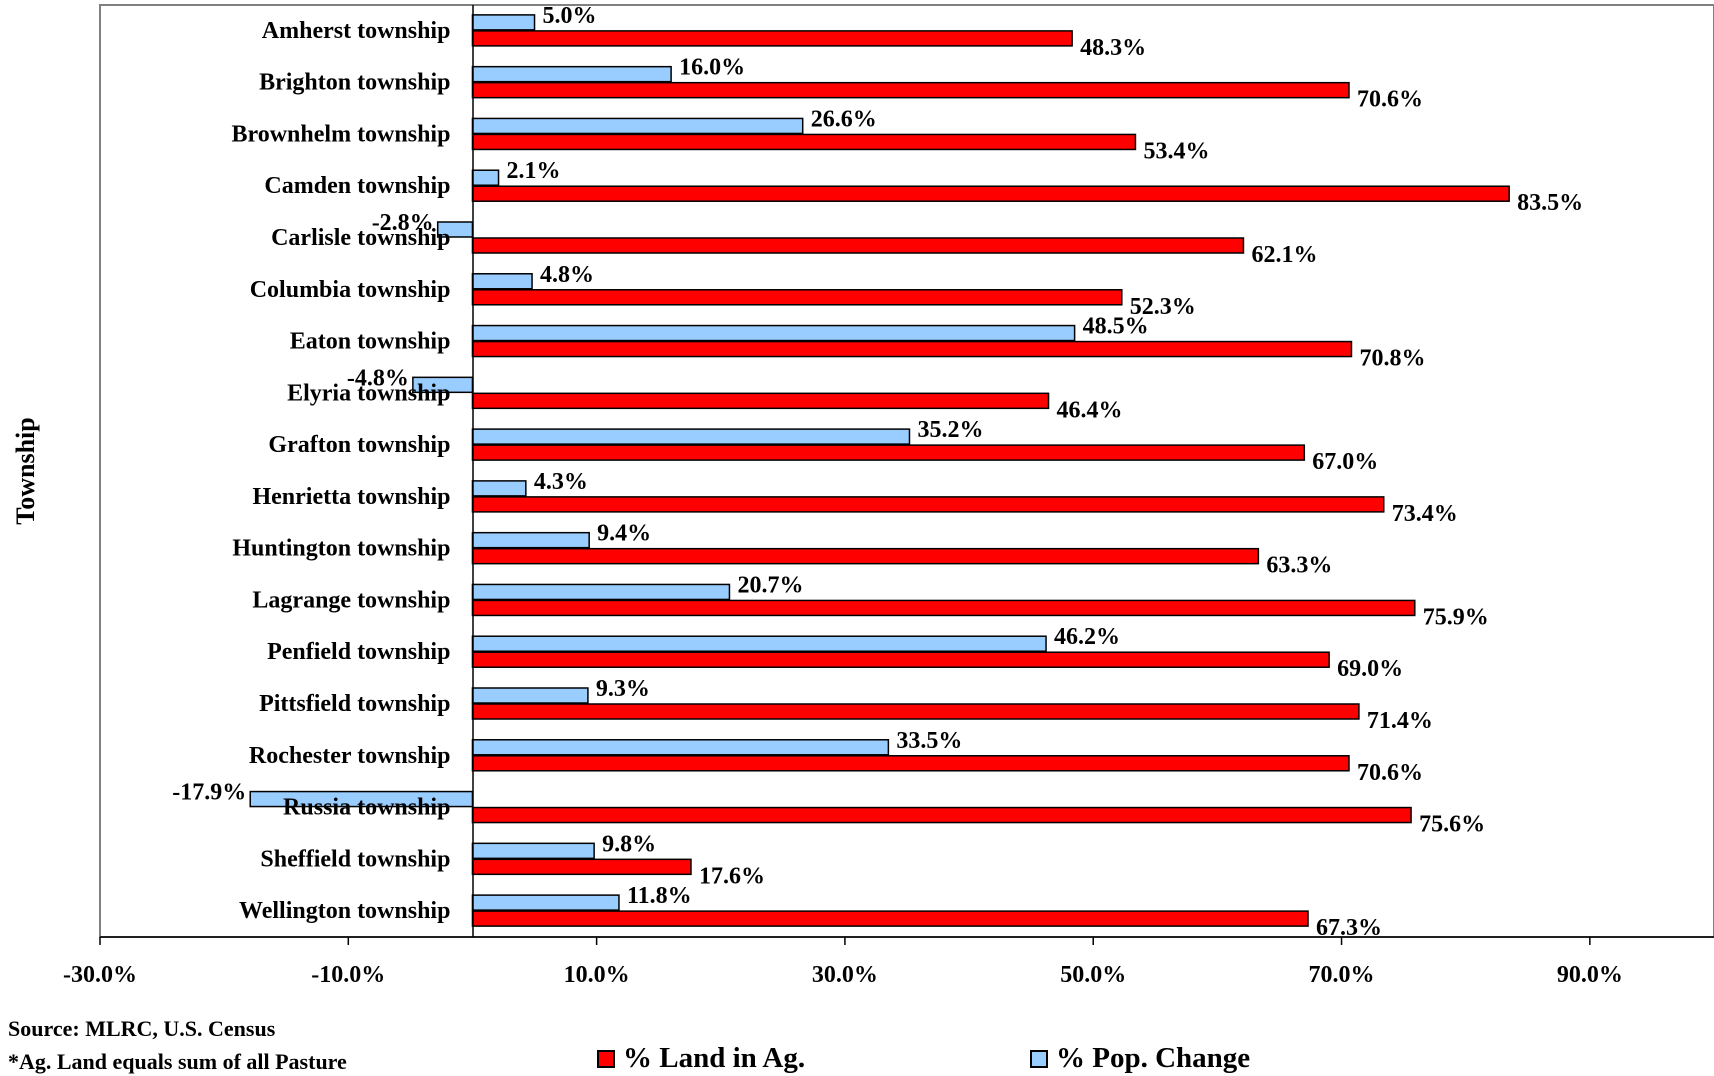  Describe the element at coordinates (350, 290) in the screenshot. I see `category-label: Columbia township` at that location.